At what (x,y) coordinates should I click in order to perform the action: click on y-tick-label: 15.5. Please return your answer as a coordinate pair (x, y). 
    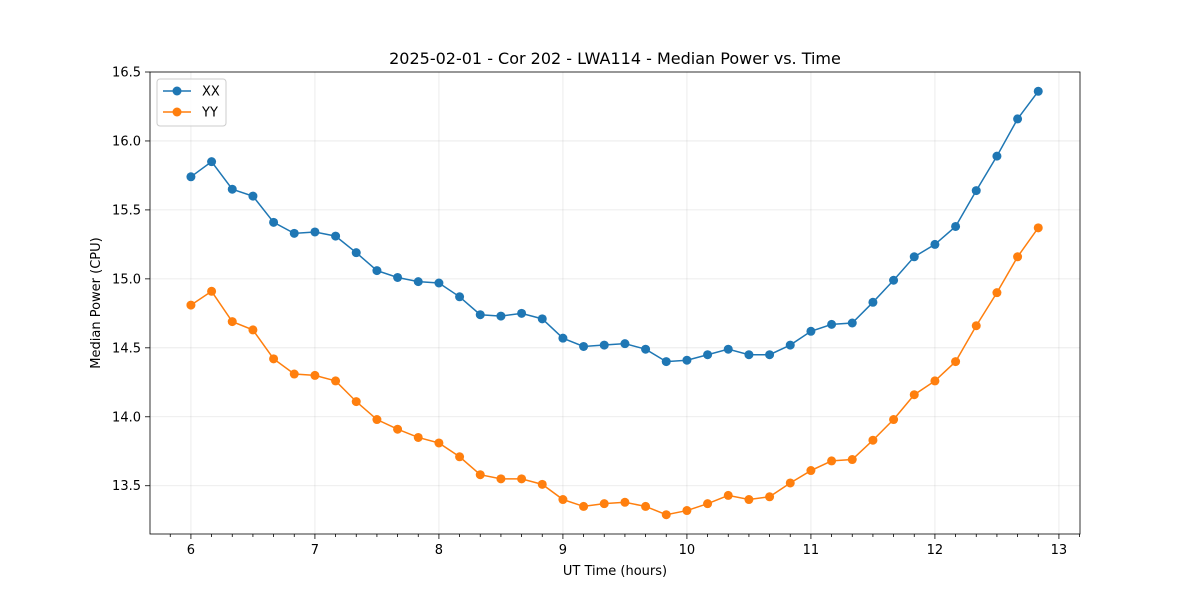
    Looking at the image, I should click on (126, 210).